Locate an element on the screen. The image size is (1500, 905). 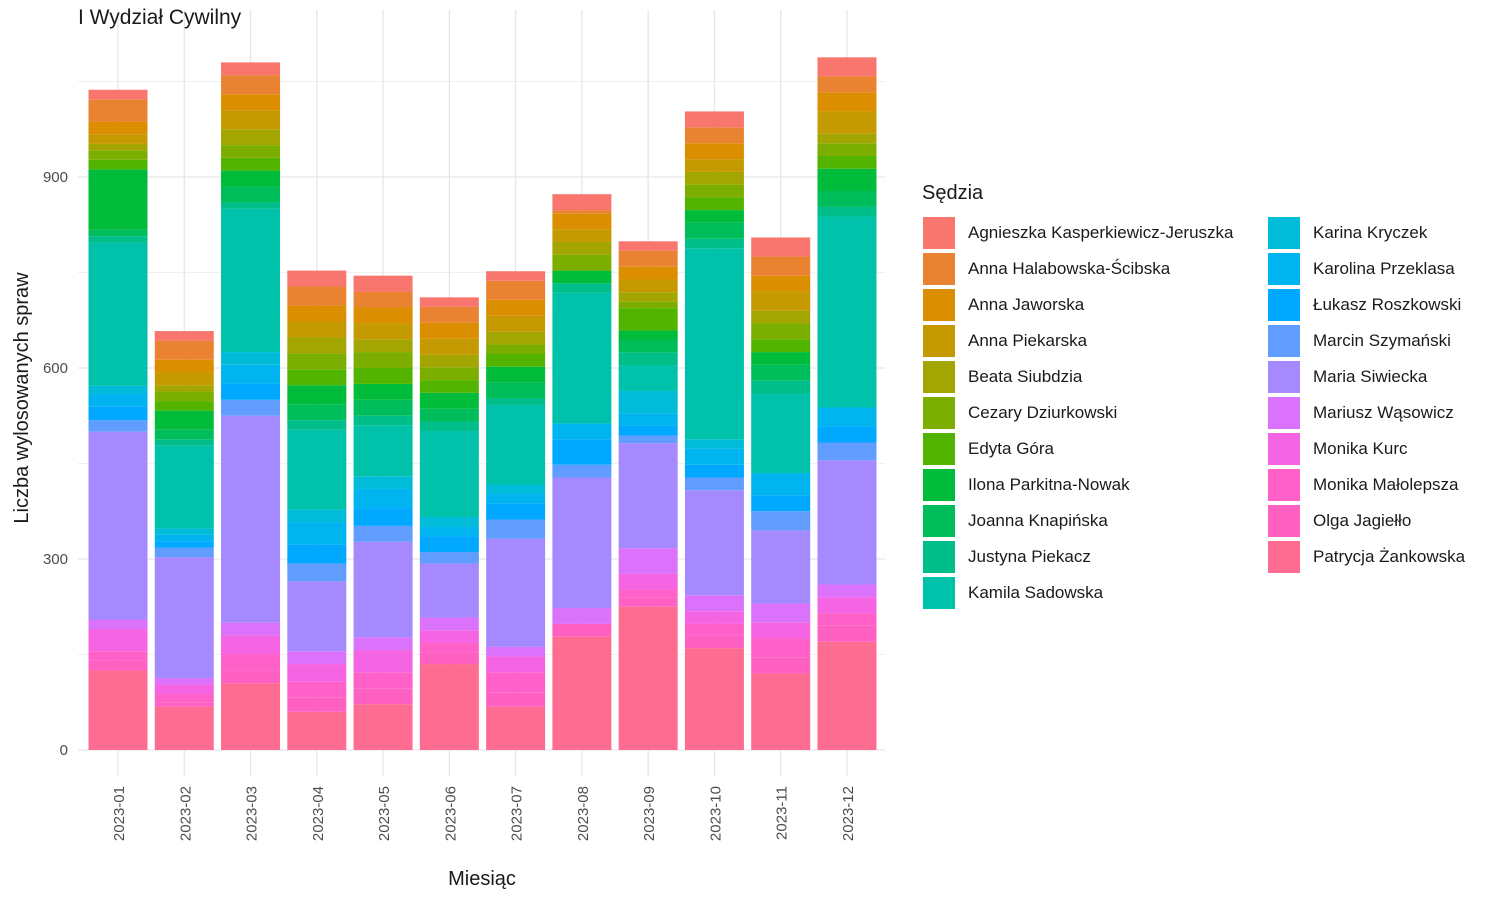
x-tick-label: 2023-11 is located at coordinates (782, 813).